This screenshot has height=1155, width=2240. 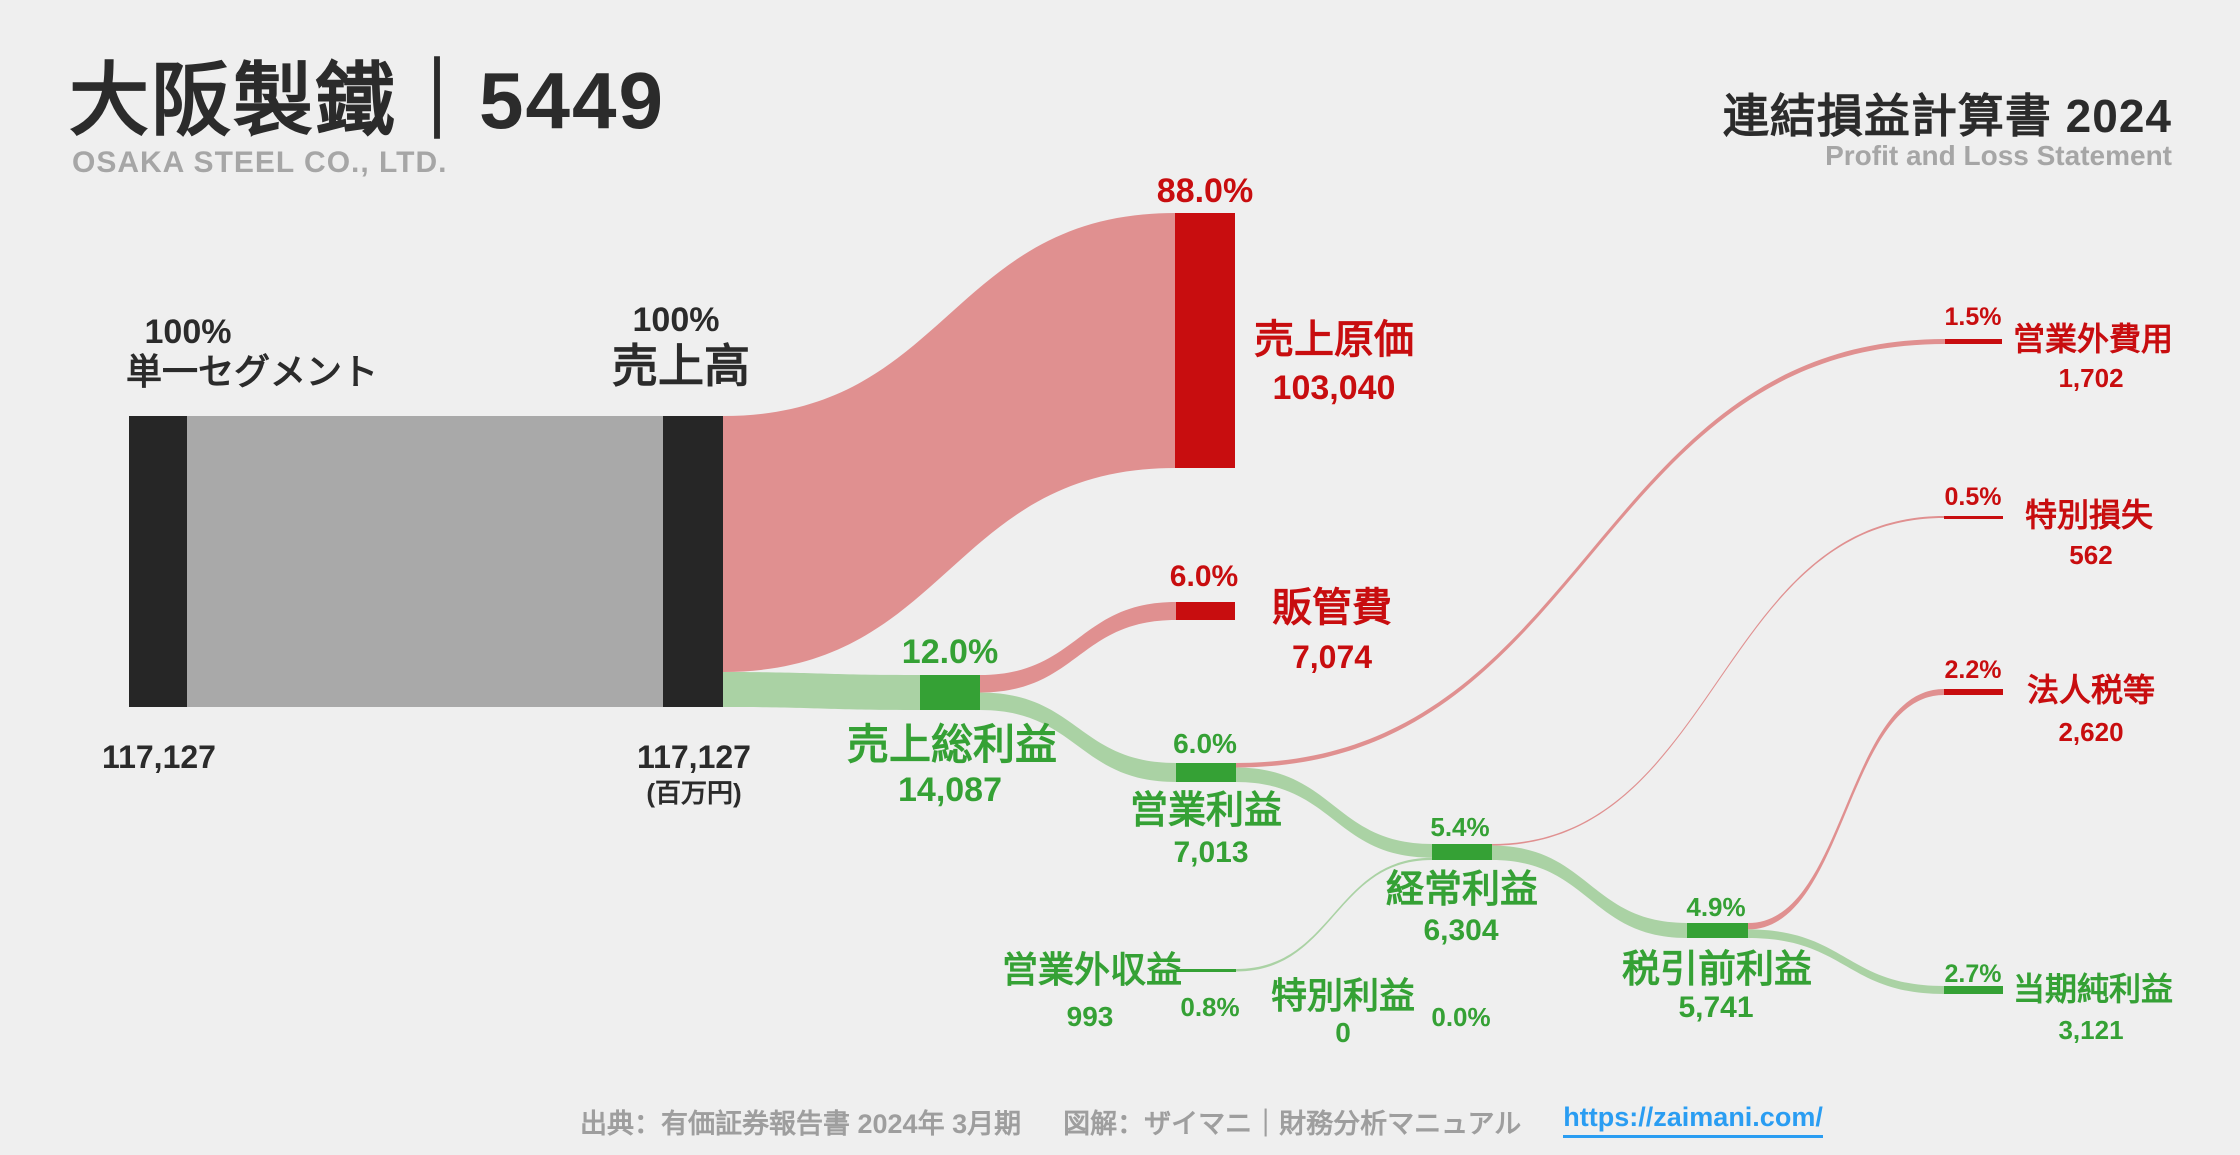 I want to click on label-pre-pct: 4.9%, so click(x=1716, y=907).